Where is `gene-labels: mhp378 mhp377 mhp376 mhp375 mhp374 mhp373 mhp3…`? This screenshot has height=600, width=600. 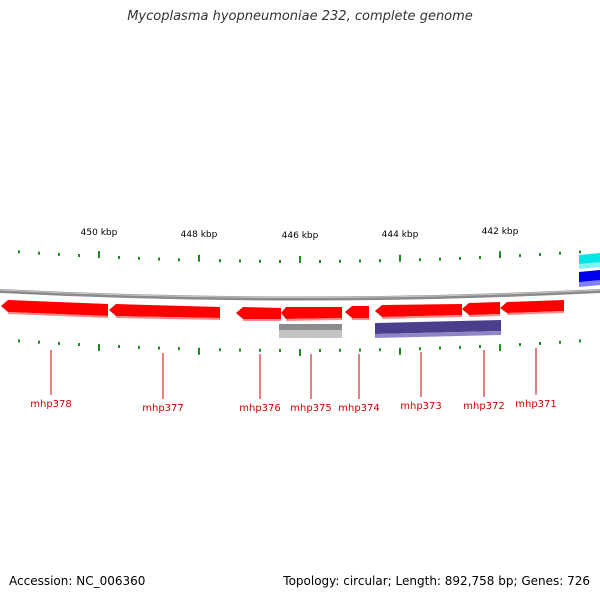
gene-labels: mhp378 mhp377 mhp376 mhp375 mhp374 mhp373 mhp3… is located at coordinates (293, 381).